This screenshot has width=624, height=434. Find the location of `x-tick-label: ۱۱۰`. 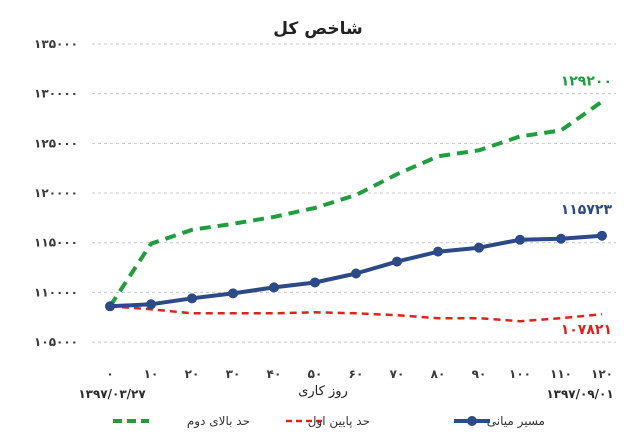

x-tick-label: ۱۱۰ is located at coordinates (561, 374).